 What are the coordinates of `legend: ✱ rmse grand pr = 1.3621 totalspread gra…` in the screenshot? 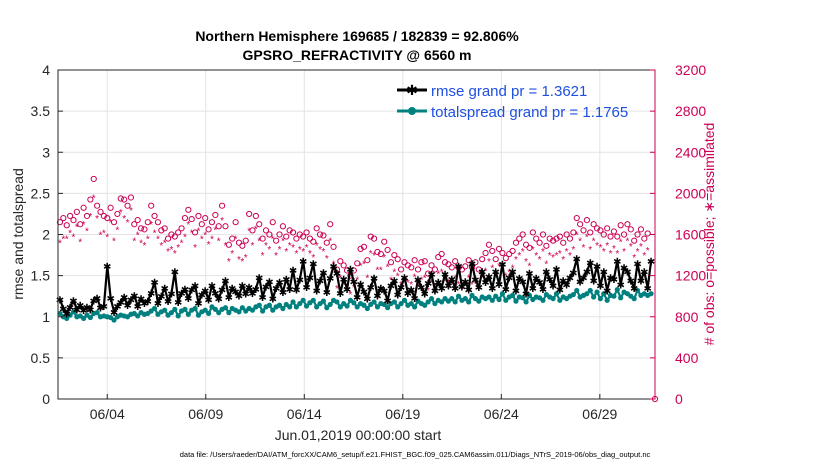 It's located at (512, 101).